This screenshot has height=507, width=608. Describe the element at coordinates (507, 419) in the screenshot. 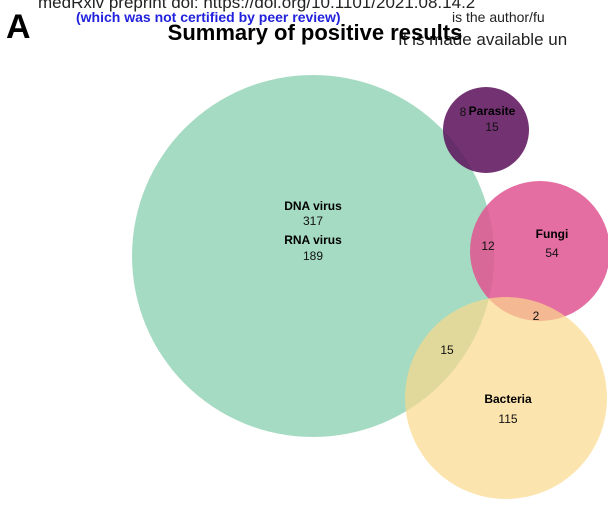

I see `set-count: 115` at that location.